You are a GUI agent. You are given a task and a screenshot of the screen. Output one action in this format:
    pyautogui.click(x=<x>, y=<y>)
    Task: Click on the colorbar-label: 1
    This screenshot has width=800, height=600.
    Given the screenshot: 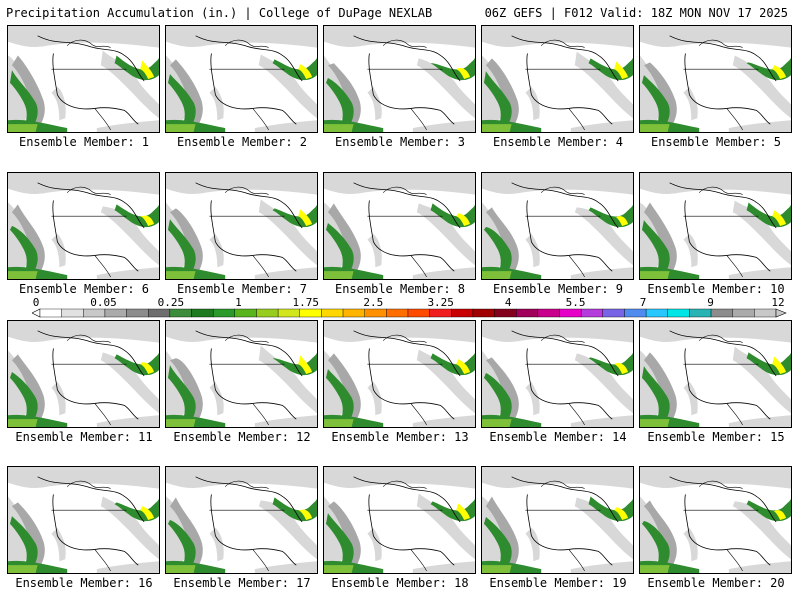 What is the action you would take?
    pyautogui.click(x=238, y=302)
    